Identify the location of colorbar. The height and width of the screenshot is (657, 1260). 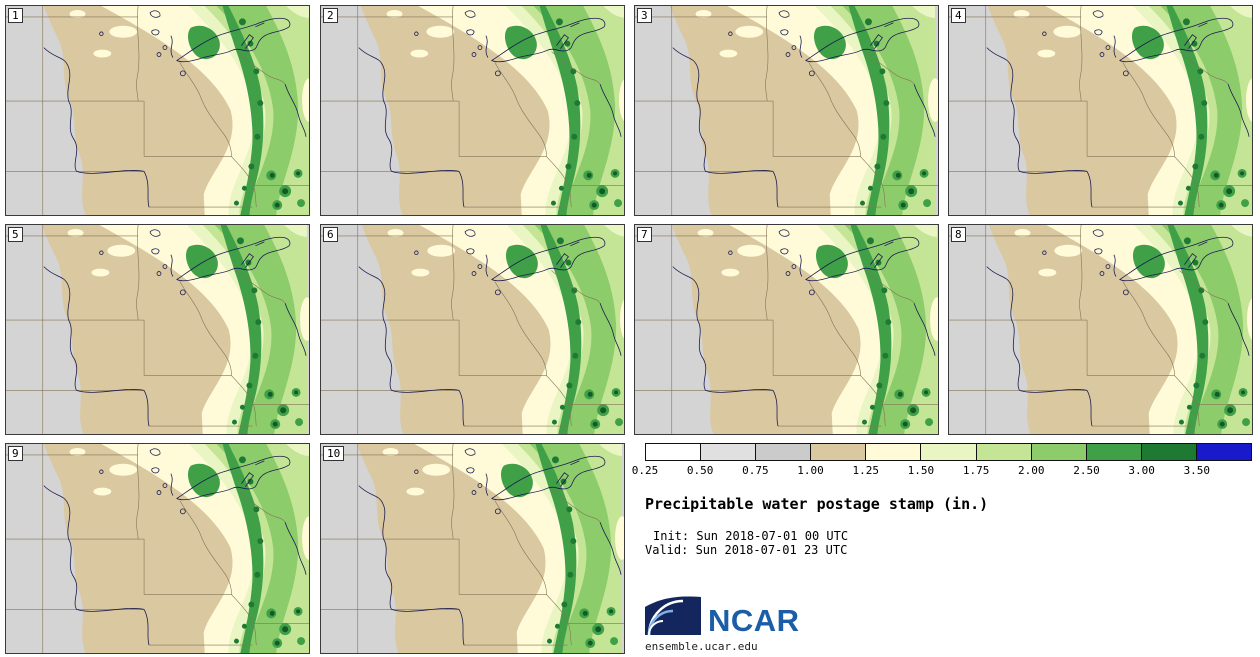
(948, 452).